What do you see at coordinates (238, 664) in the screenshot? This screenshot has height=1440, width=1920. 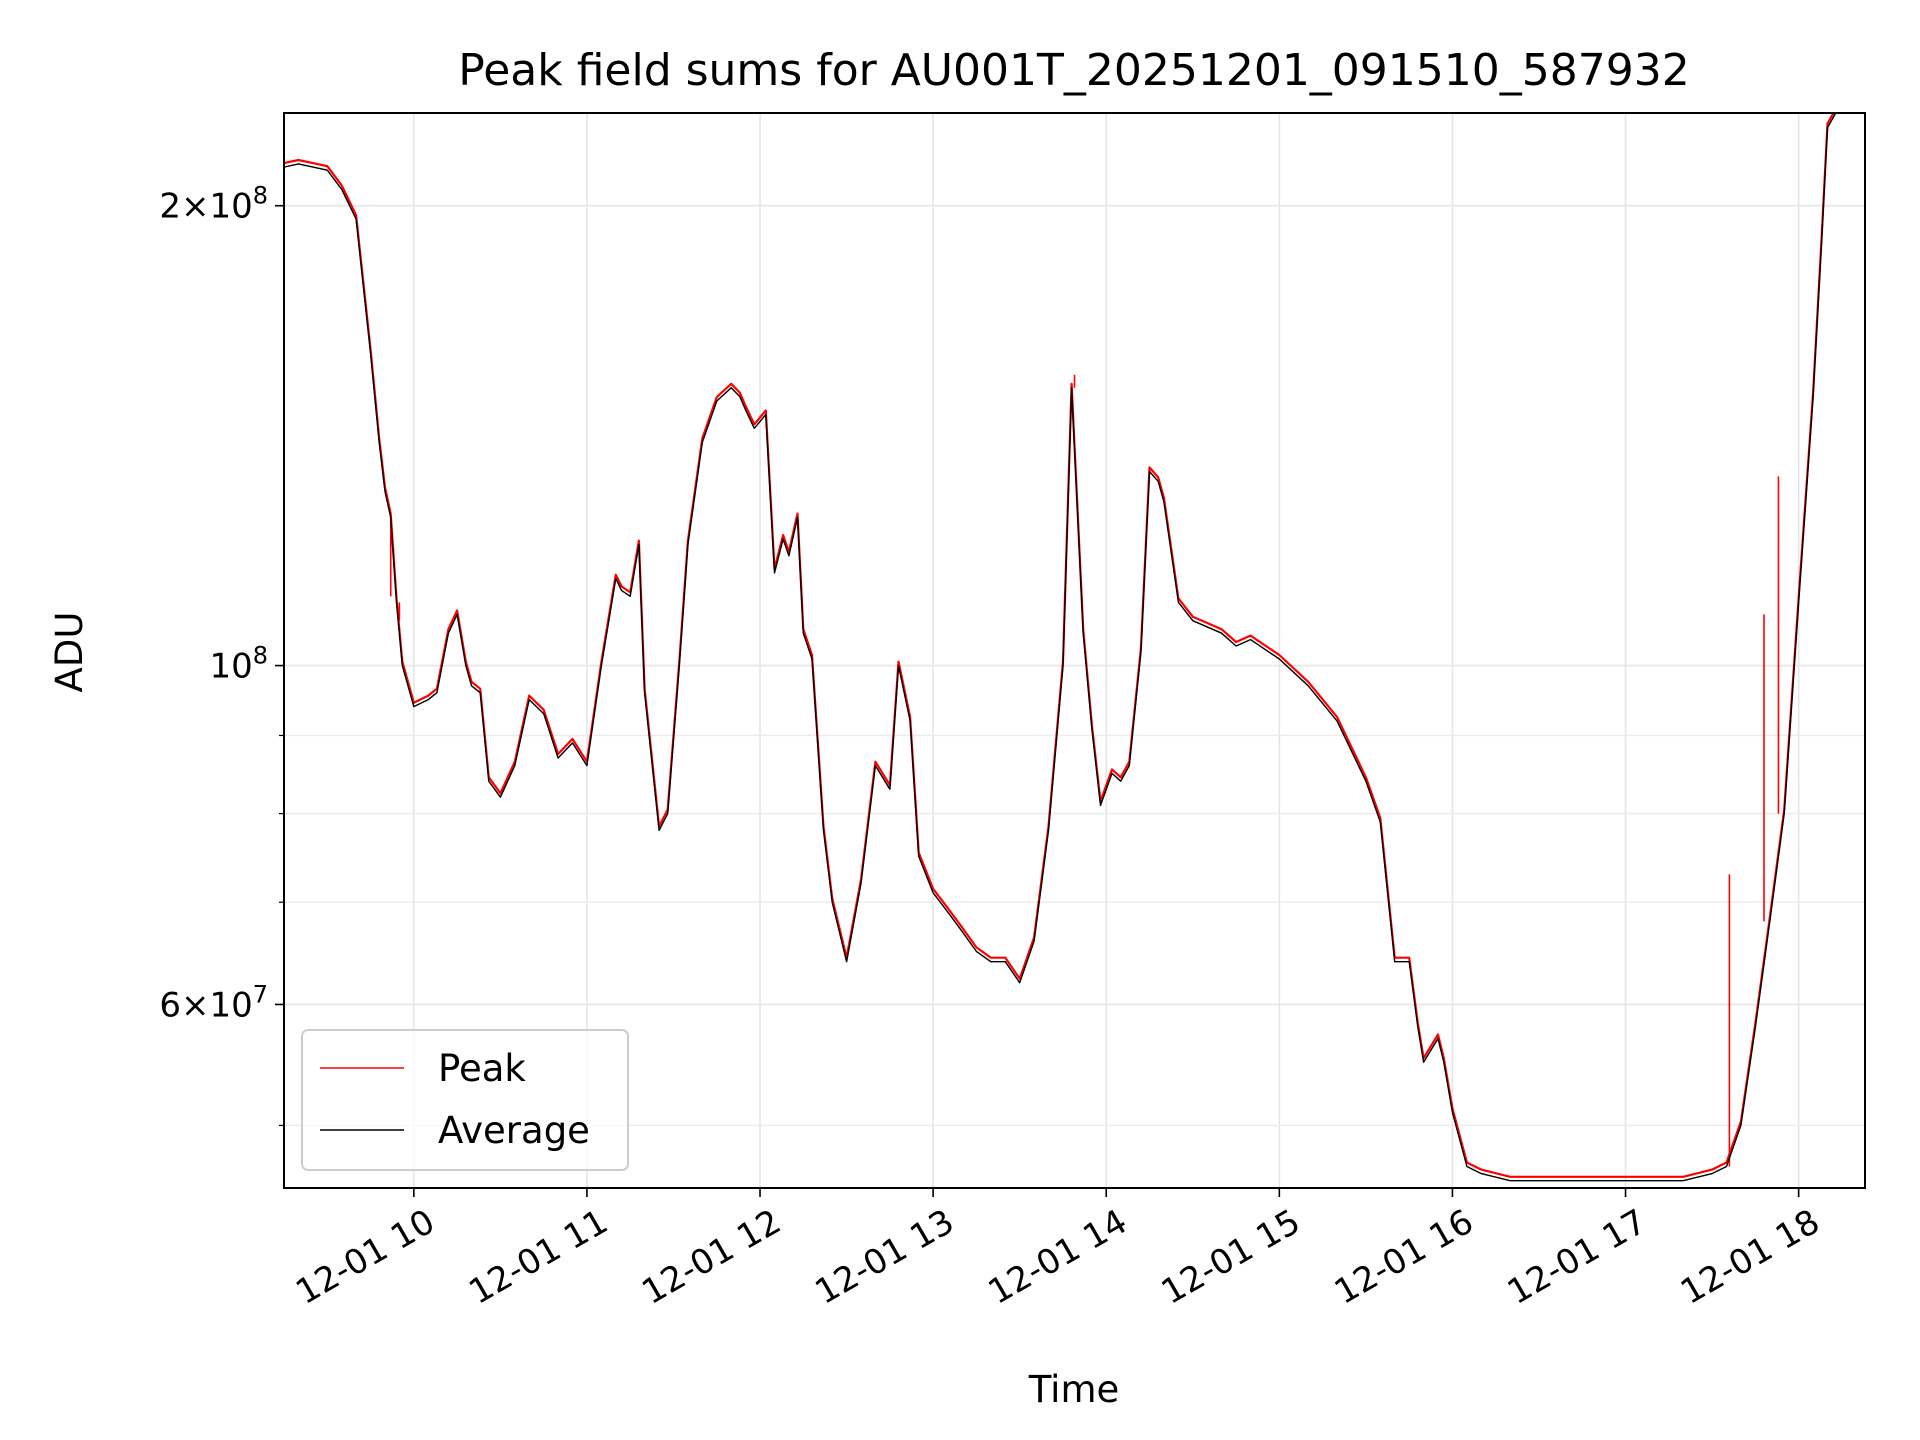 I see `y-tick-label: 108` at bounding box center [238, 664].